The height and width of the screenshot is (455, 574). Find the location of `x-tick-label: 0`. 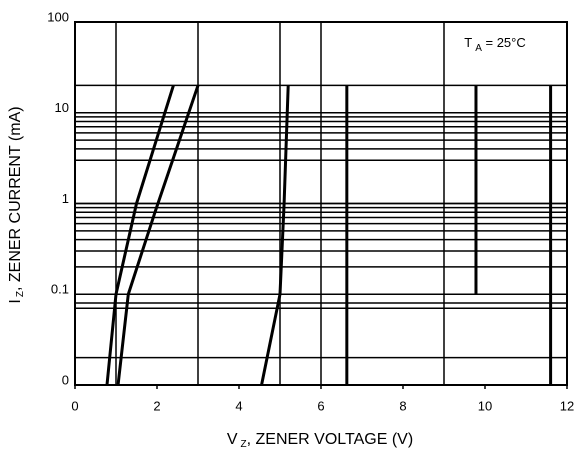

x-tick-label: 0 is located at coordinates (74, 405).